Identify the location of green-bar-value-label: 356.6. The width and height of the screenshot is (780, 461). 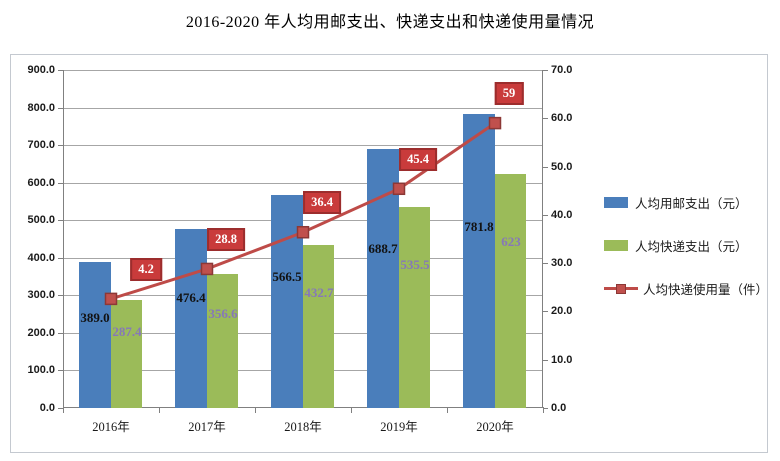
(223, 313).